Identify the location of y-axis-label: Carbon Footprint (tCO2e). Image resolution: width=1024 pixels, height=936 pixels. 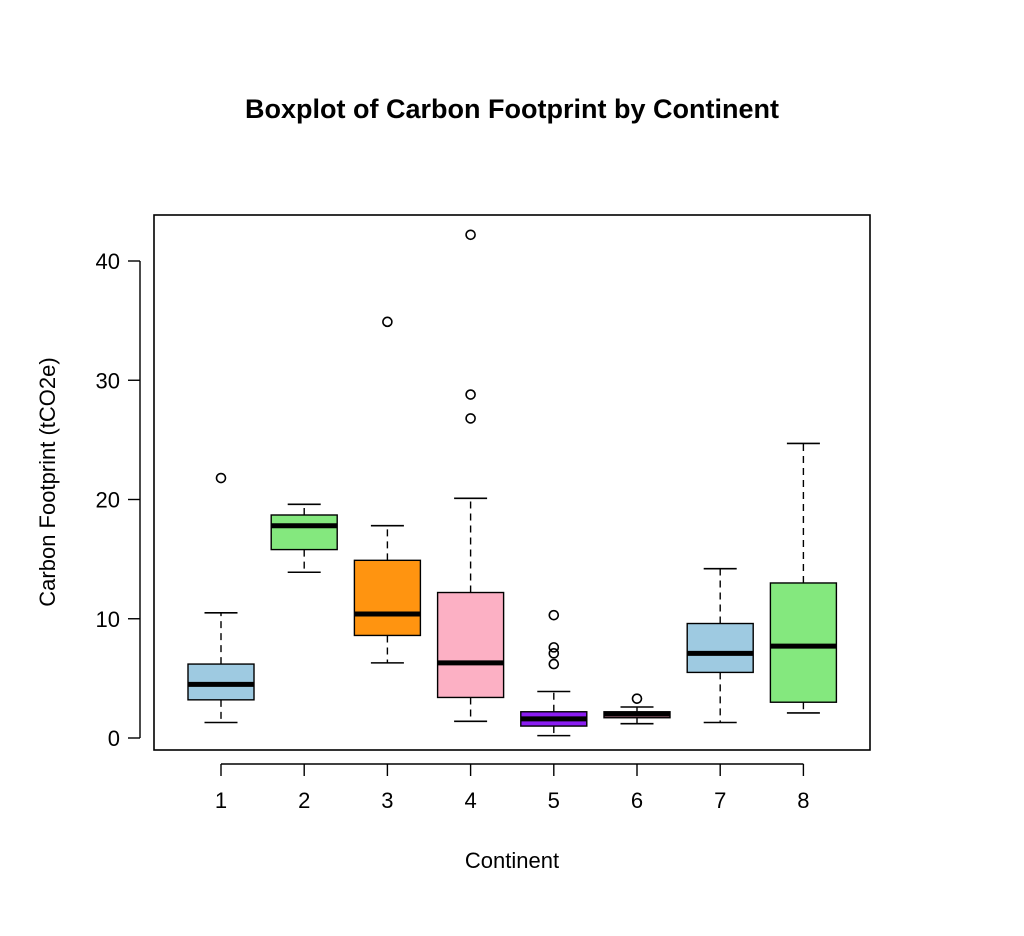
(47, 481).